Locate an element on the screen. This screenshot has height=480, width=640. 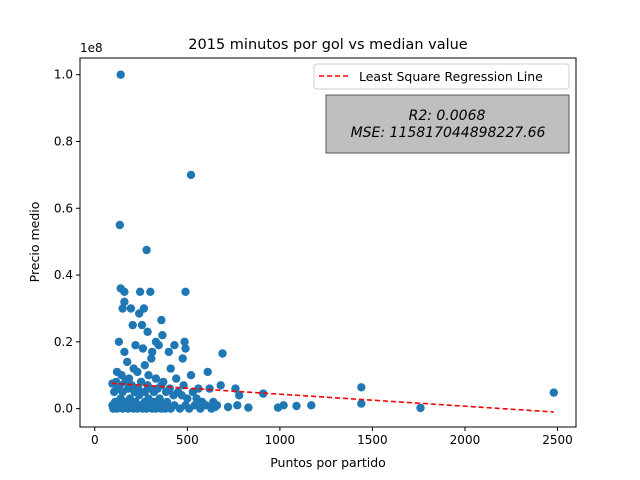
y-tick-label: 0.8 is located at coordinates (63, 141).